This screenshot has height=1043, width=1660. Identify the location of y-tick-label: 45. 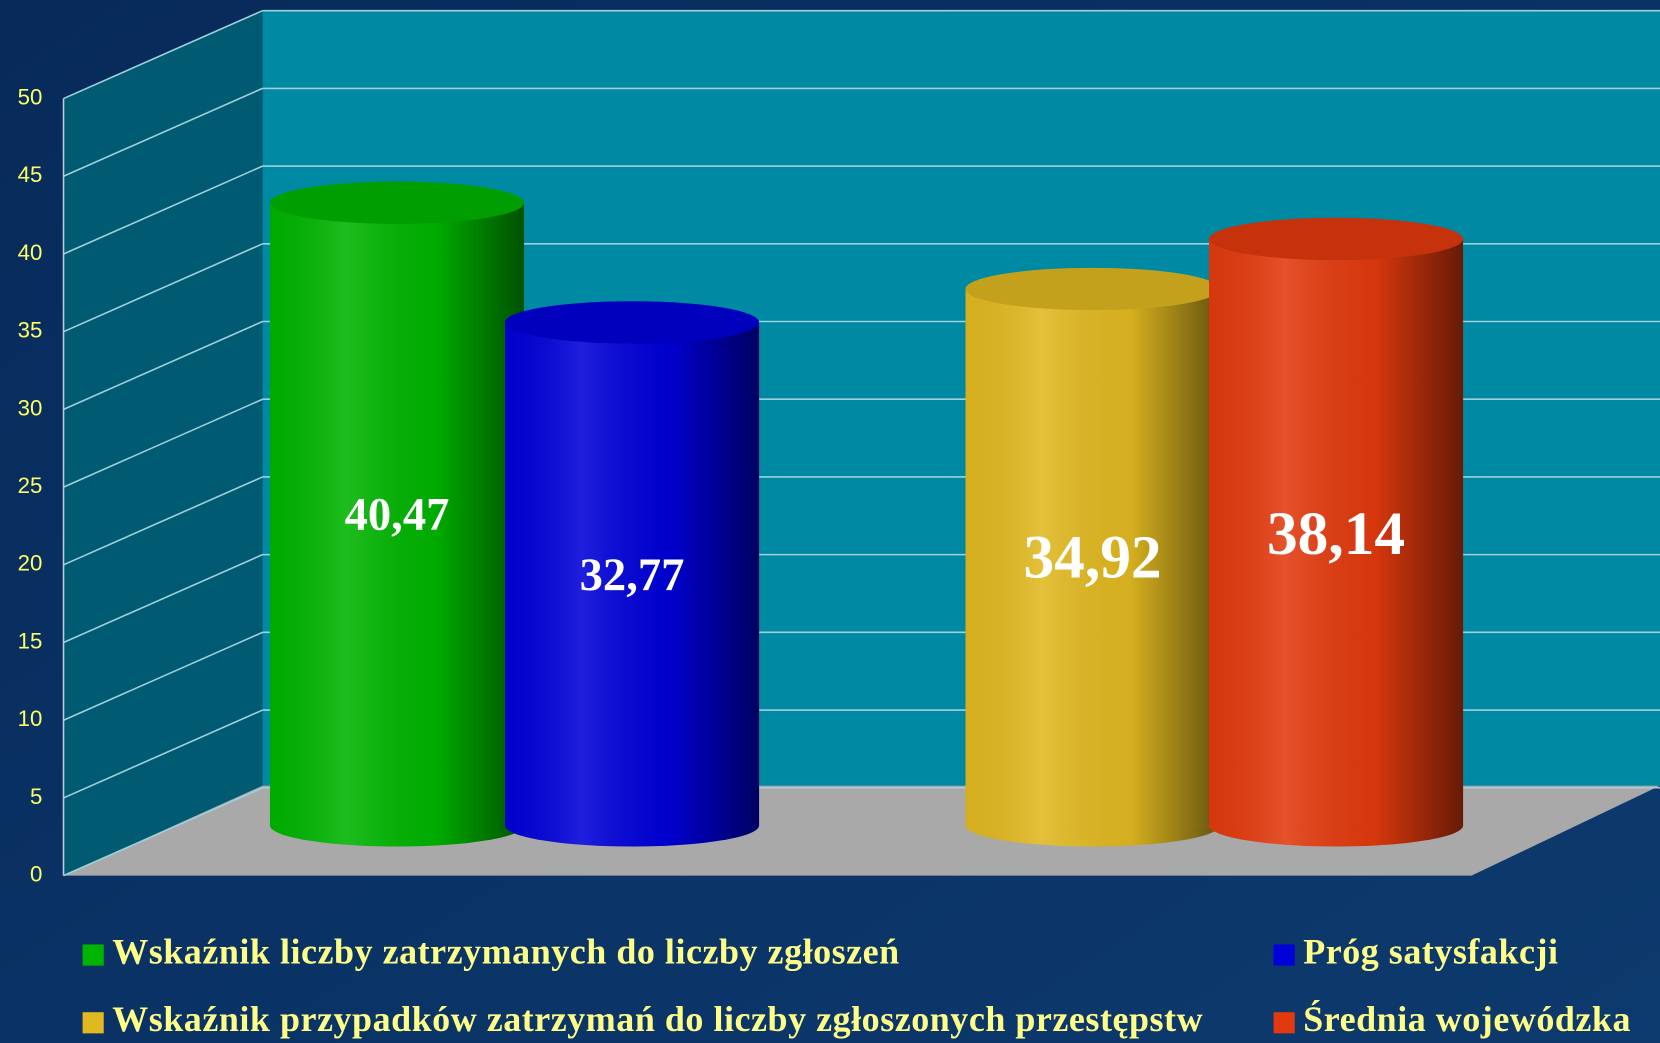
(30, 174).